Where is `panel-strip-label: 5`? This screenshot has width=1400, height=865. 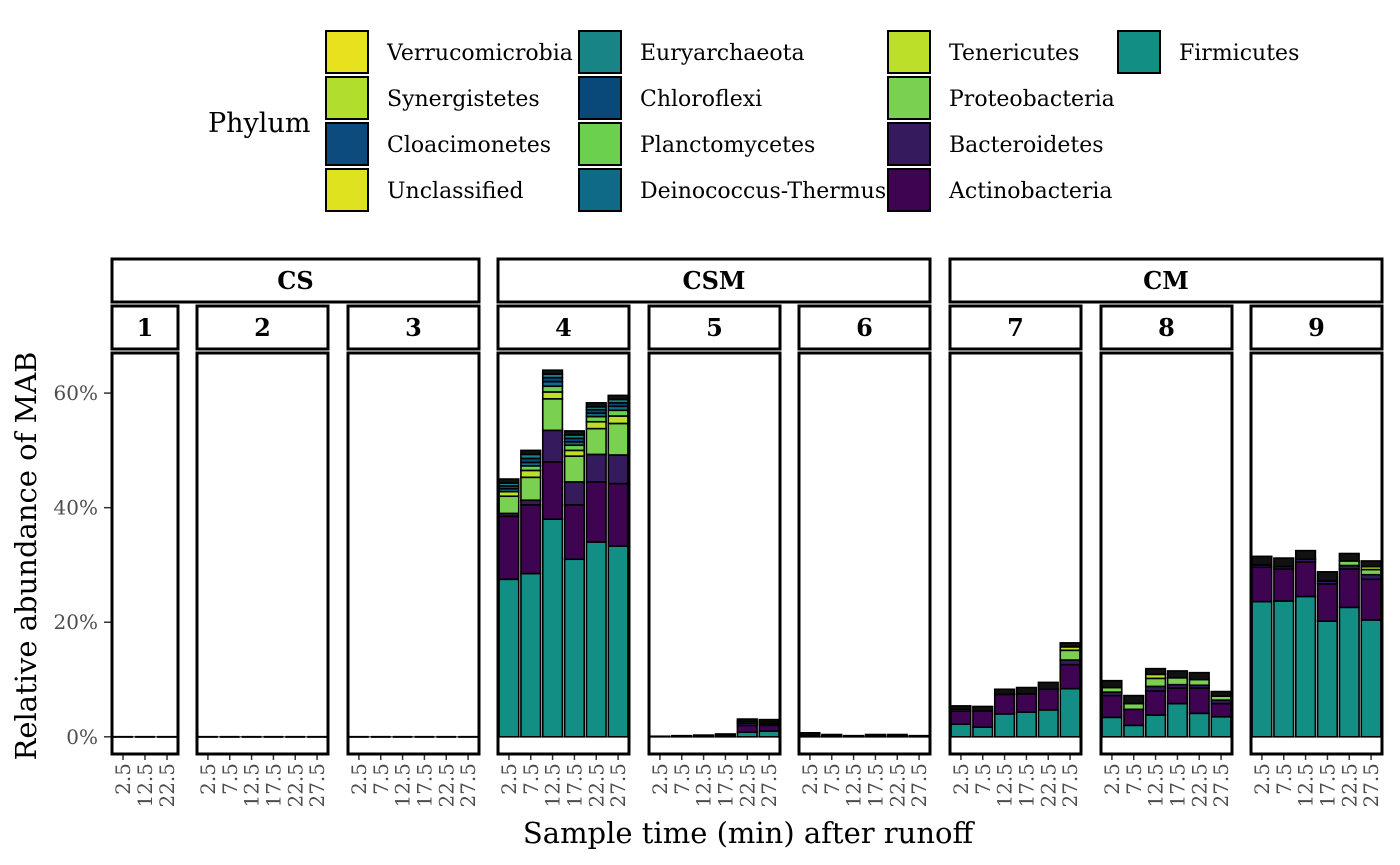 panel-strip-label: 5 is located at coordinates (714, 327).